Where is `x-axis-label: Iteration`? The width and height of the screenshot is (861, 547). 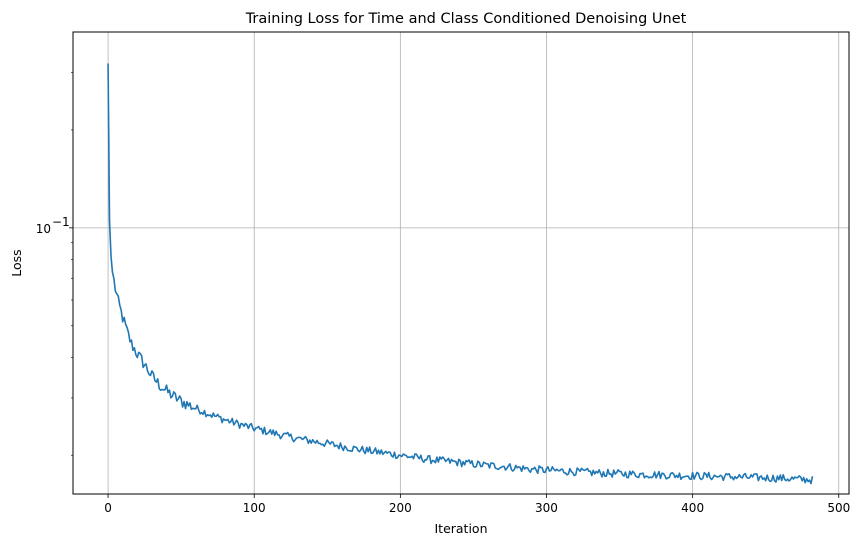 x-axis-label: Iteration is located at coordinates (460, 528).